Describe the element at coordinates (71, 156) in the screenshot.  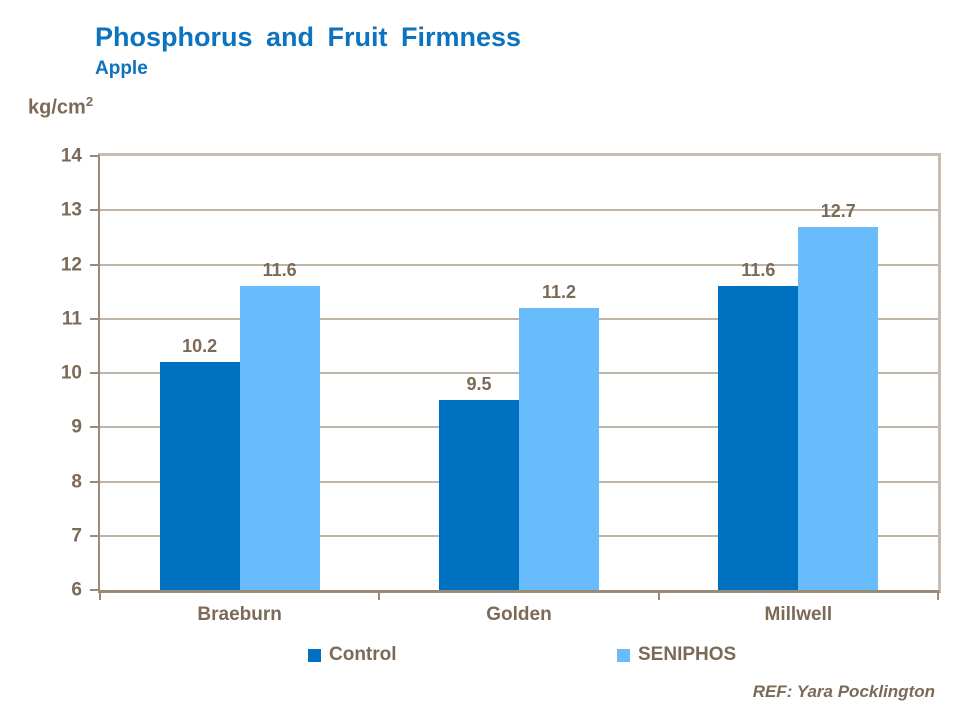
I see `y-tick-label: 14` at that location.